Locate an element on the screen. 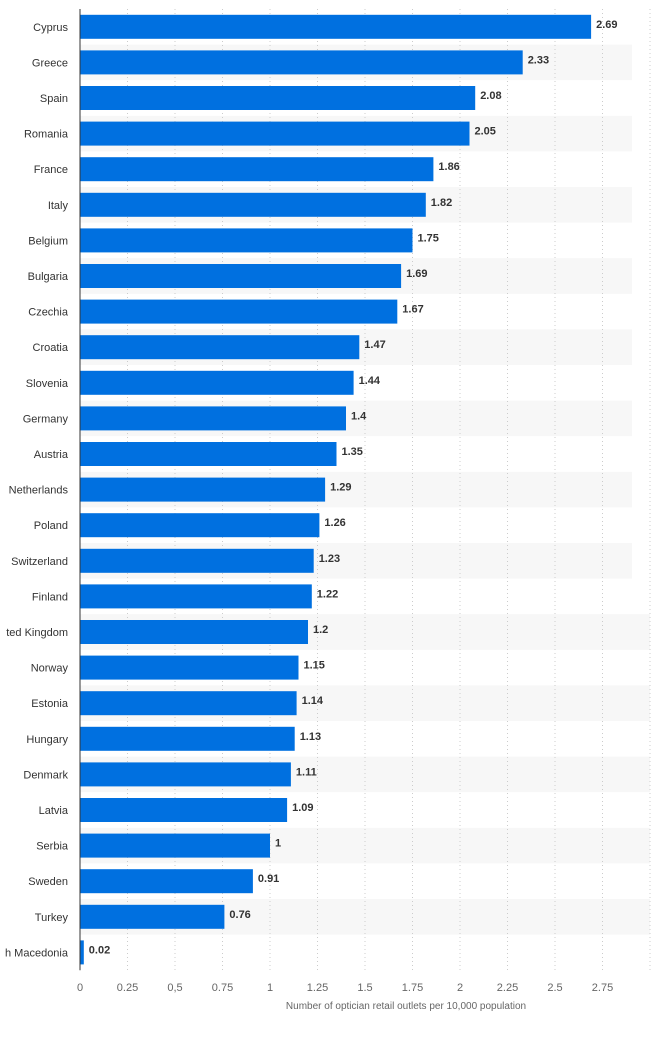 Image resolution: width=663 pixels, height=1050 pixels. value-label: 0.02 is located at coordinates (99, 950).